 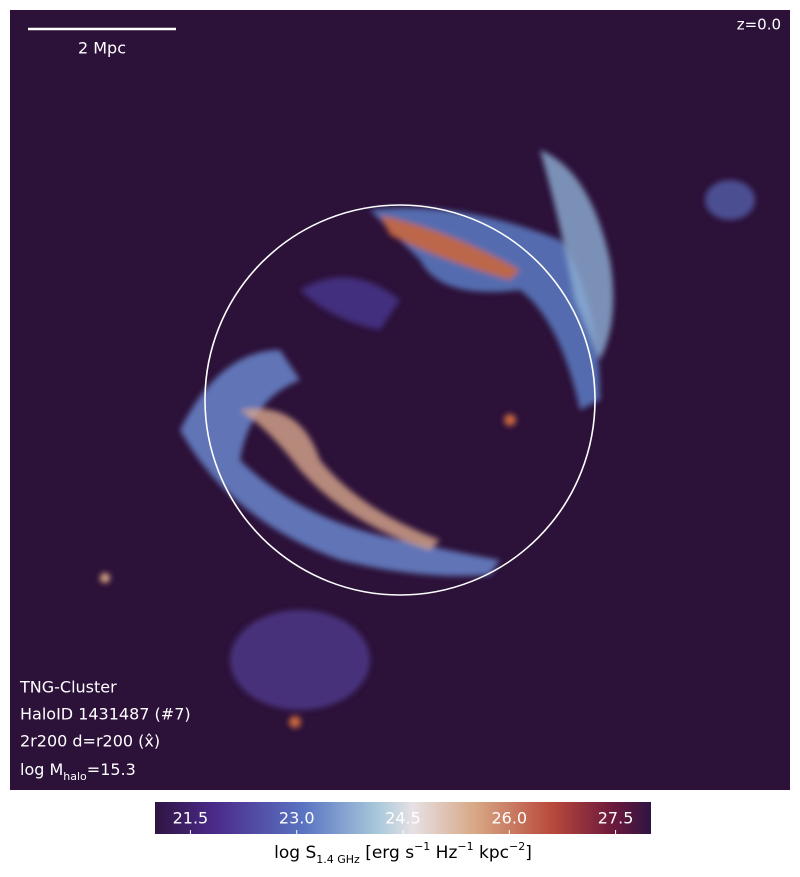 I want to click on colorbar-tick-label: 27.5, so click(x=616, y=818).